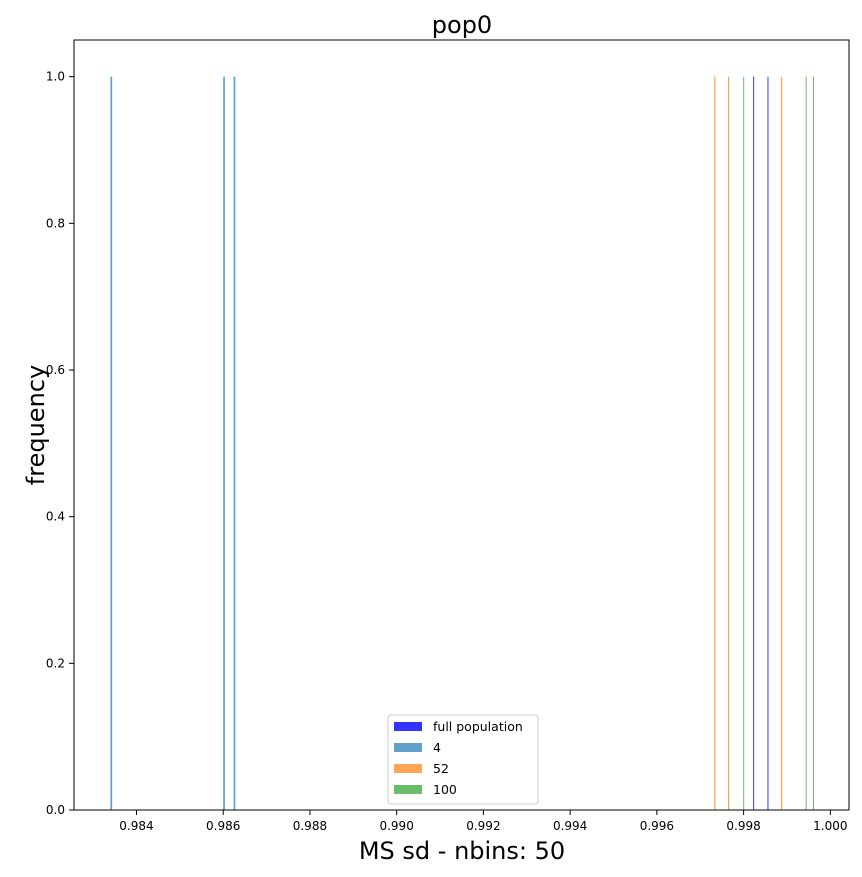 This screenshot has height=877, width=862. I want to click on legend: full population 4 52 100, so click(463, 759).